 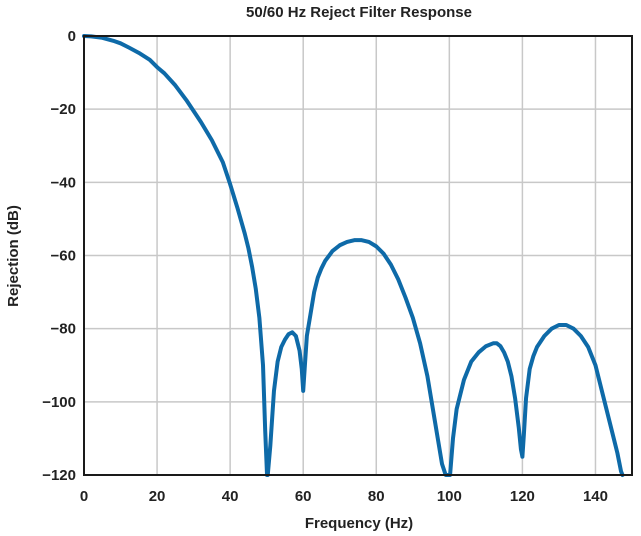 What do you see at coordinates (63, 182) in the screenshot?
I see `y-tick-label: −40` at bounding box center [63, 182].